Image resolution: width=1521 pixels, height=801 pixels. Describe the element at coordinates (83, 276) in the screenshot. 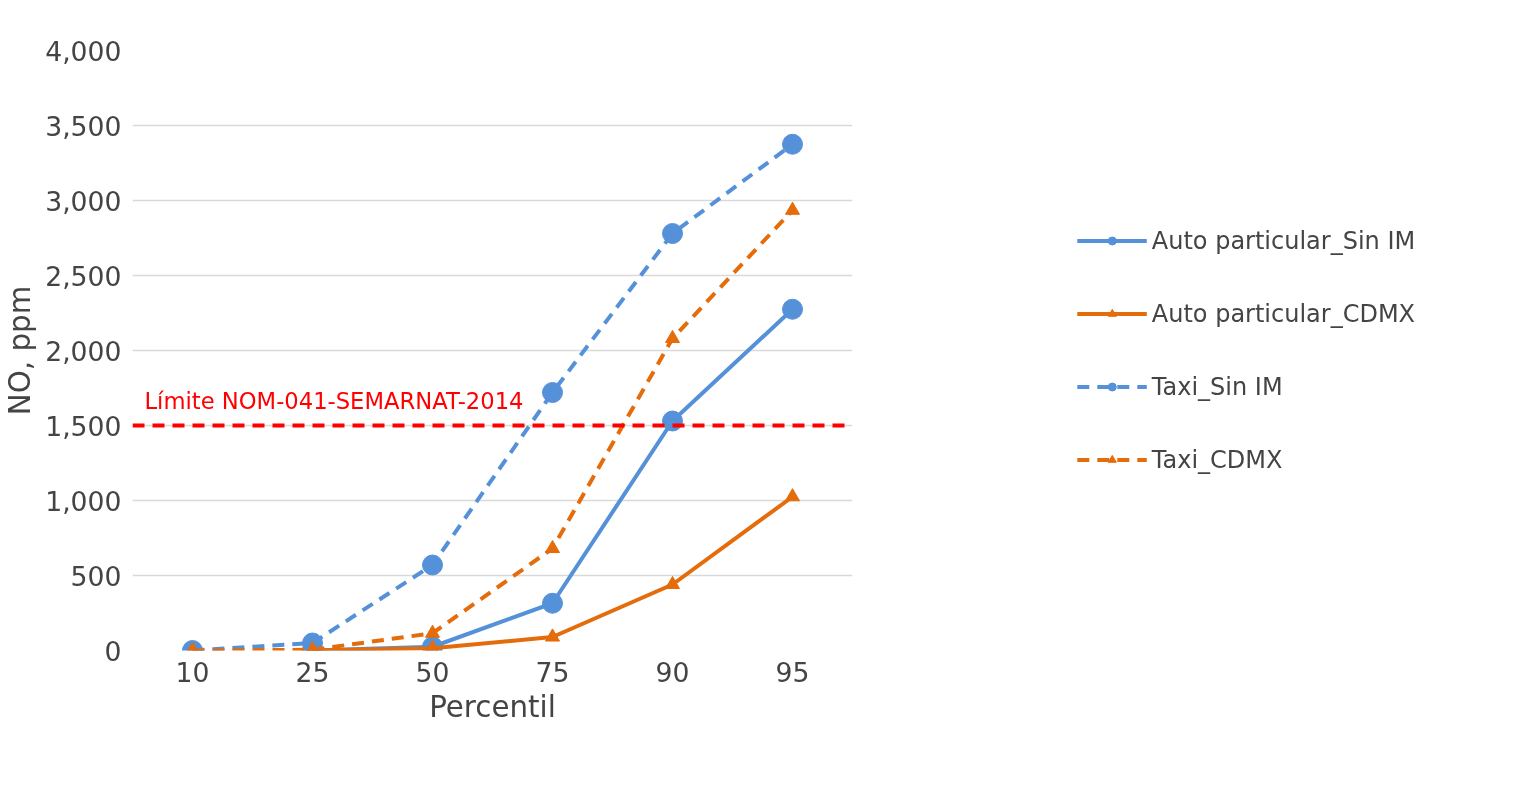

I see `y-tick-label: 2,500` at that location.